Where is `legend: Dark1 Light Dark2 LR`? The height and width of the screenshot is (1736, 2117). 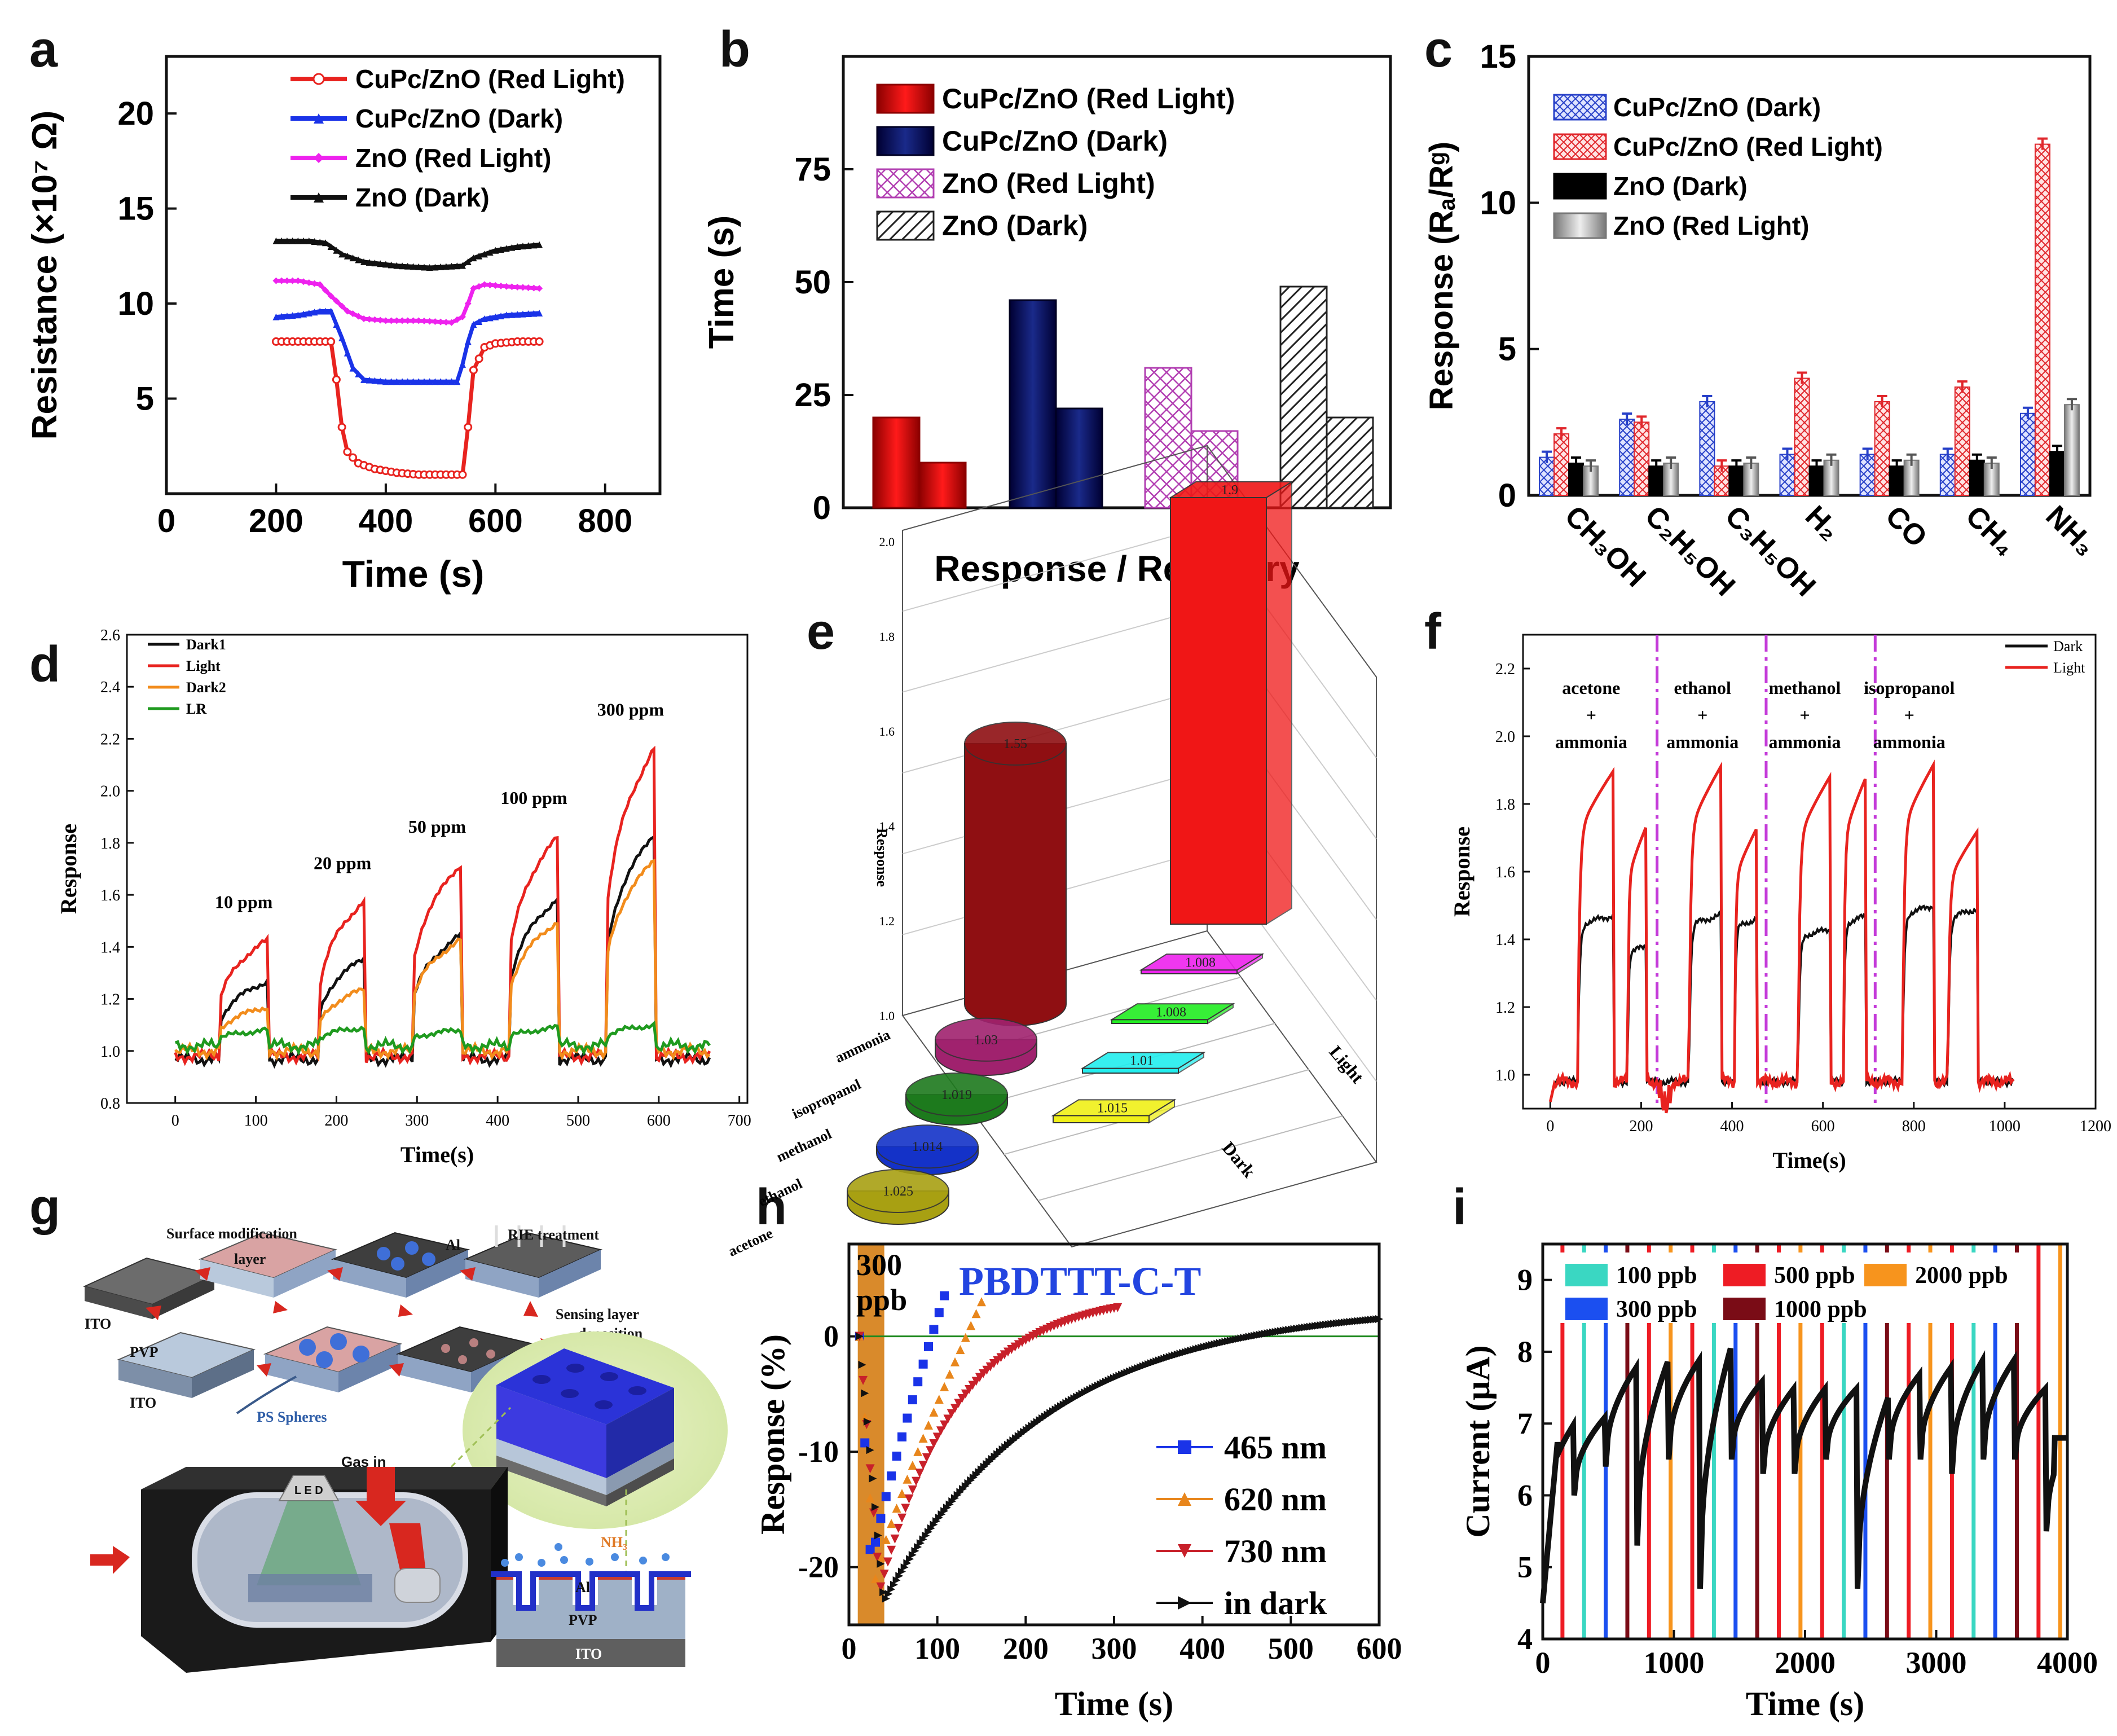 legend: Dark1 Light Dark2 LR is located at coordinates (187, 677).